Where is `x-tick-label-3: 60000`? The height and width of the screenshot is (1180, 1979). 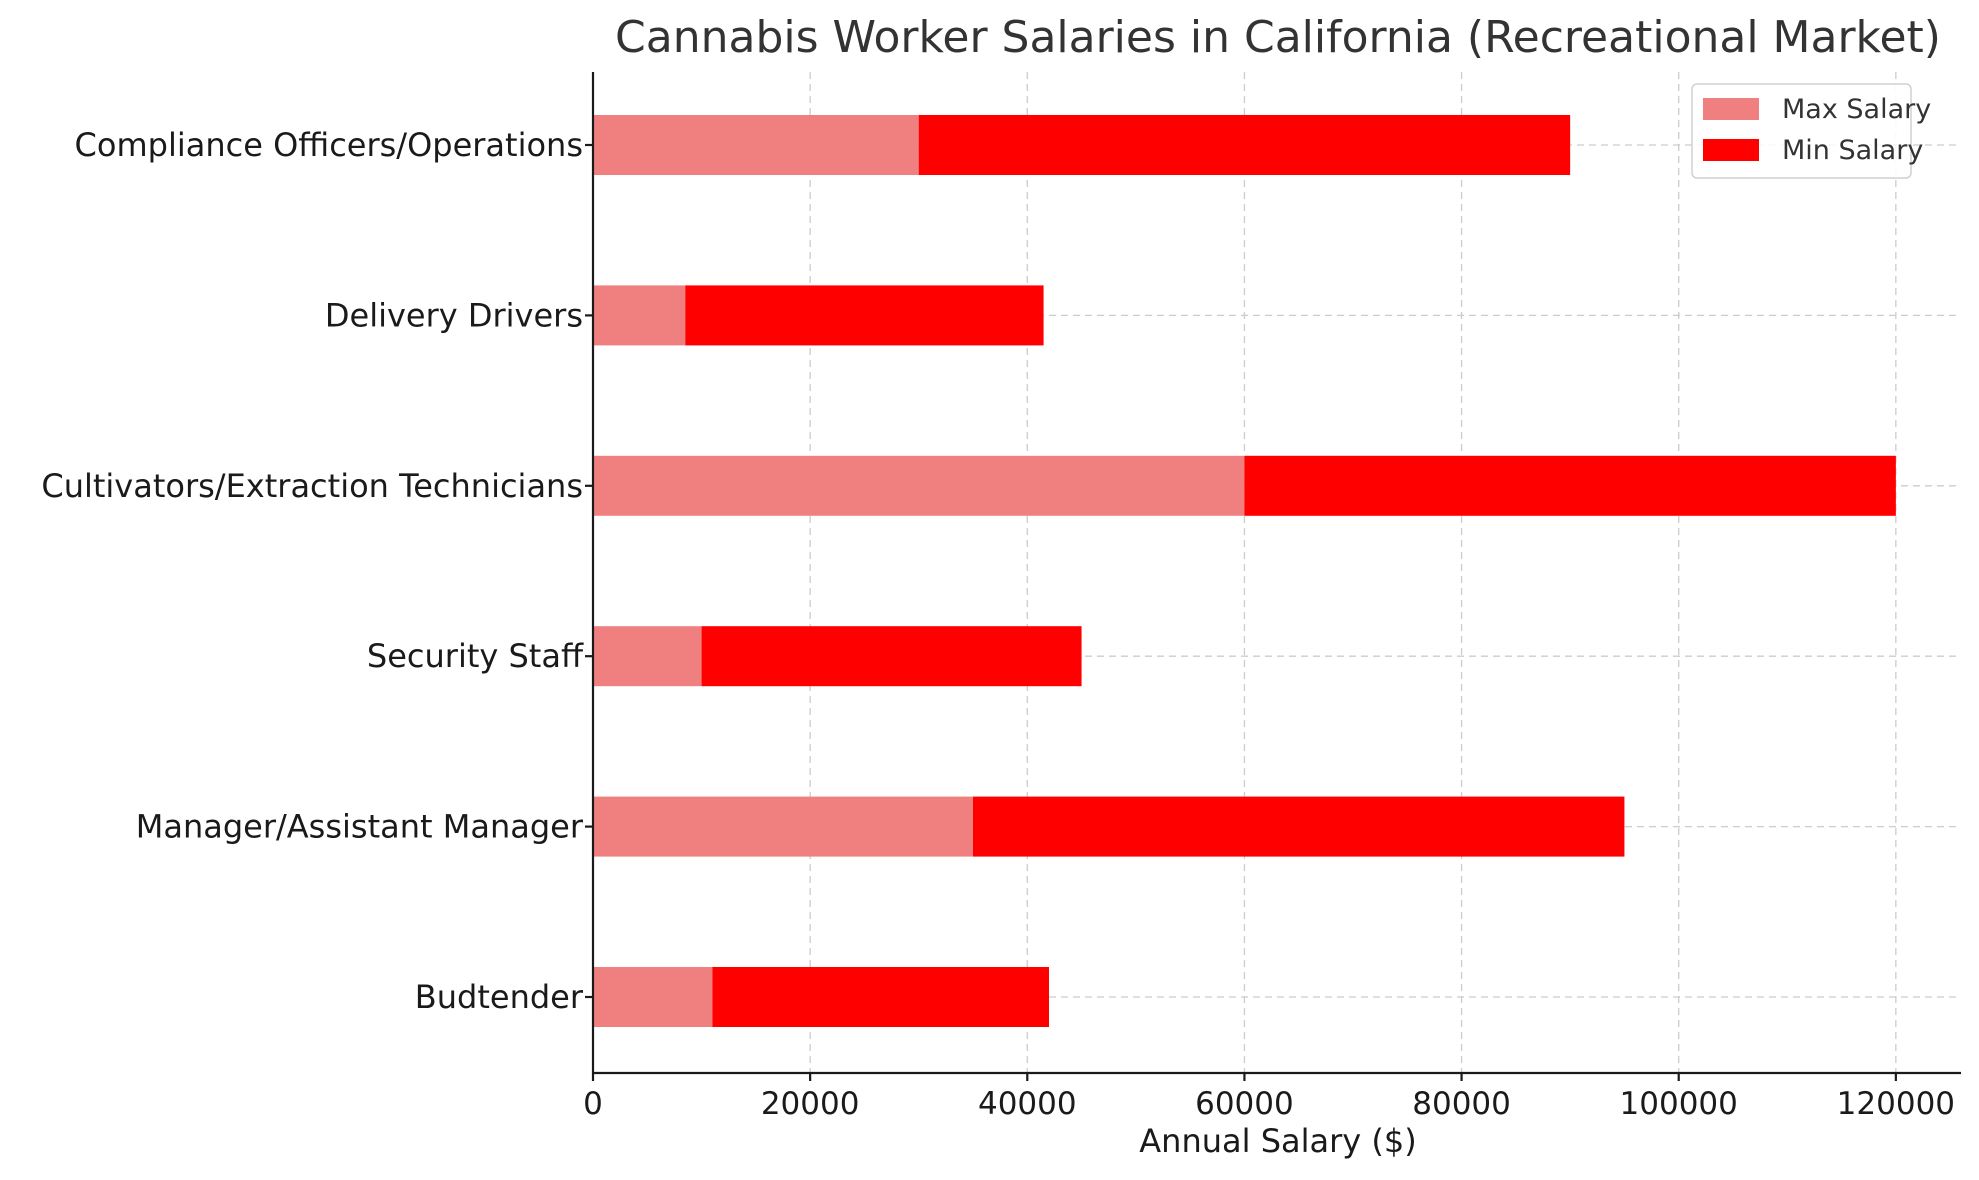 x-tick-label-3: 60000 is located at coordinates (1244, 1104).